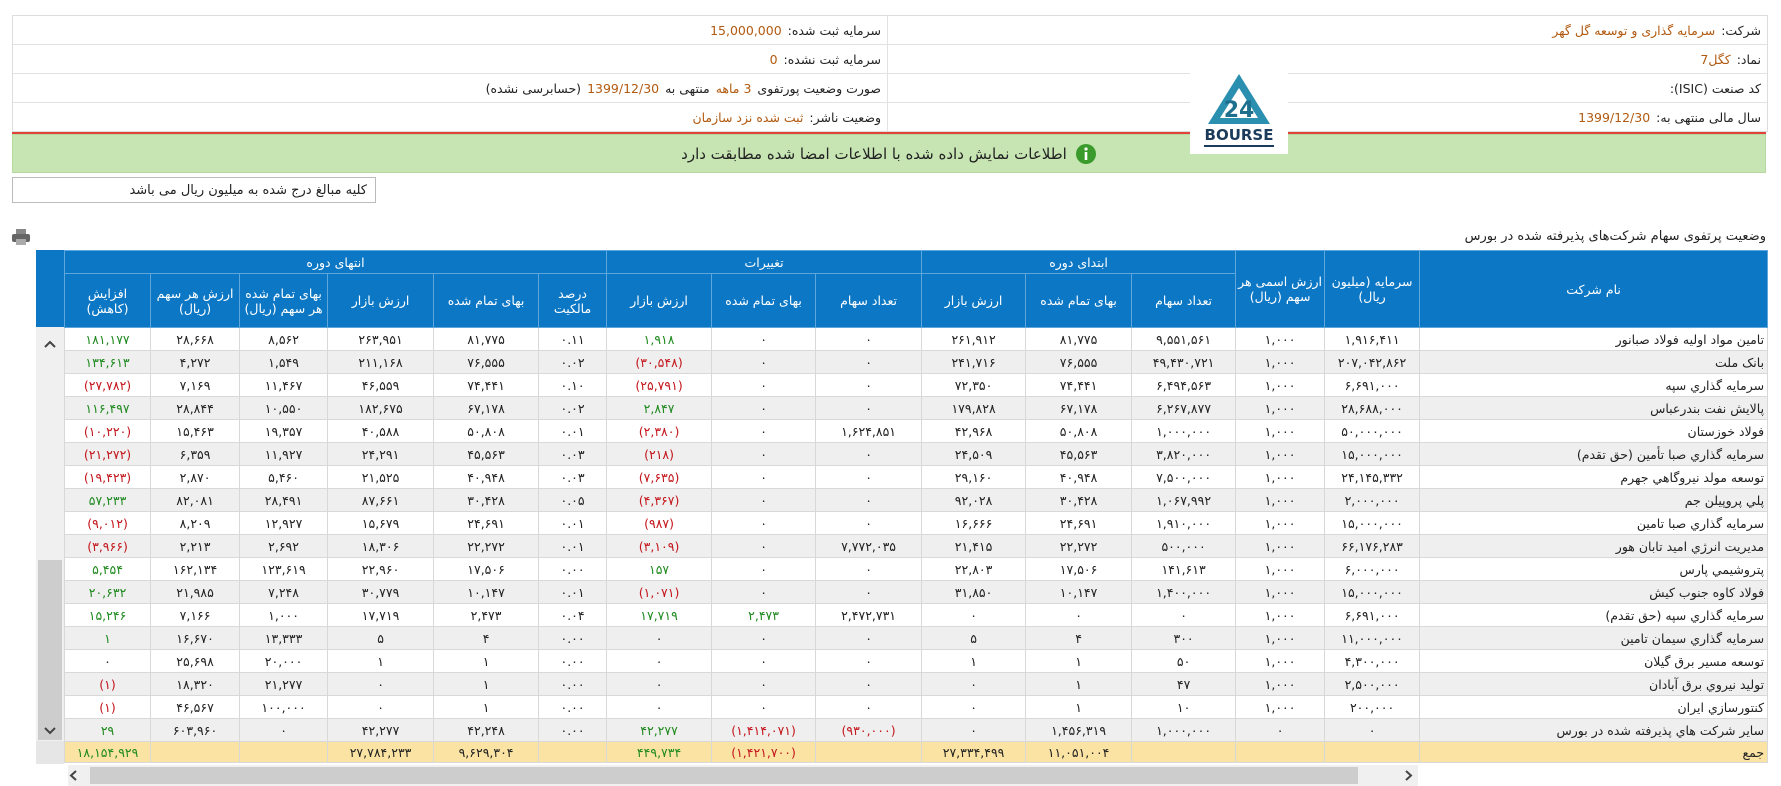 This screenshot has height=786, width=1781. Describe the element at coordinates (486, 431) in the screenshot. I see `cell: ۵۰,۸۰۸` at that location.